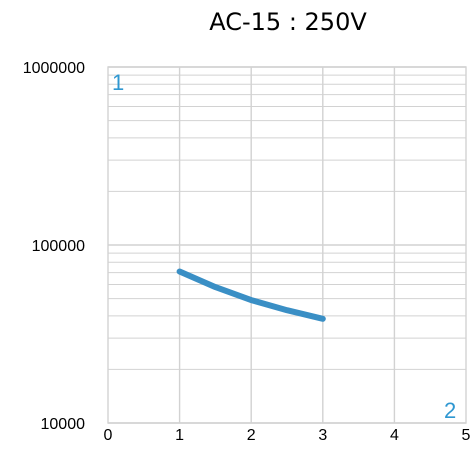  I want to click on y-tick-label-1: 100000, so click(58, 246).